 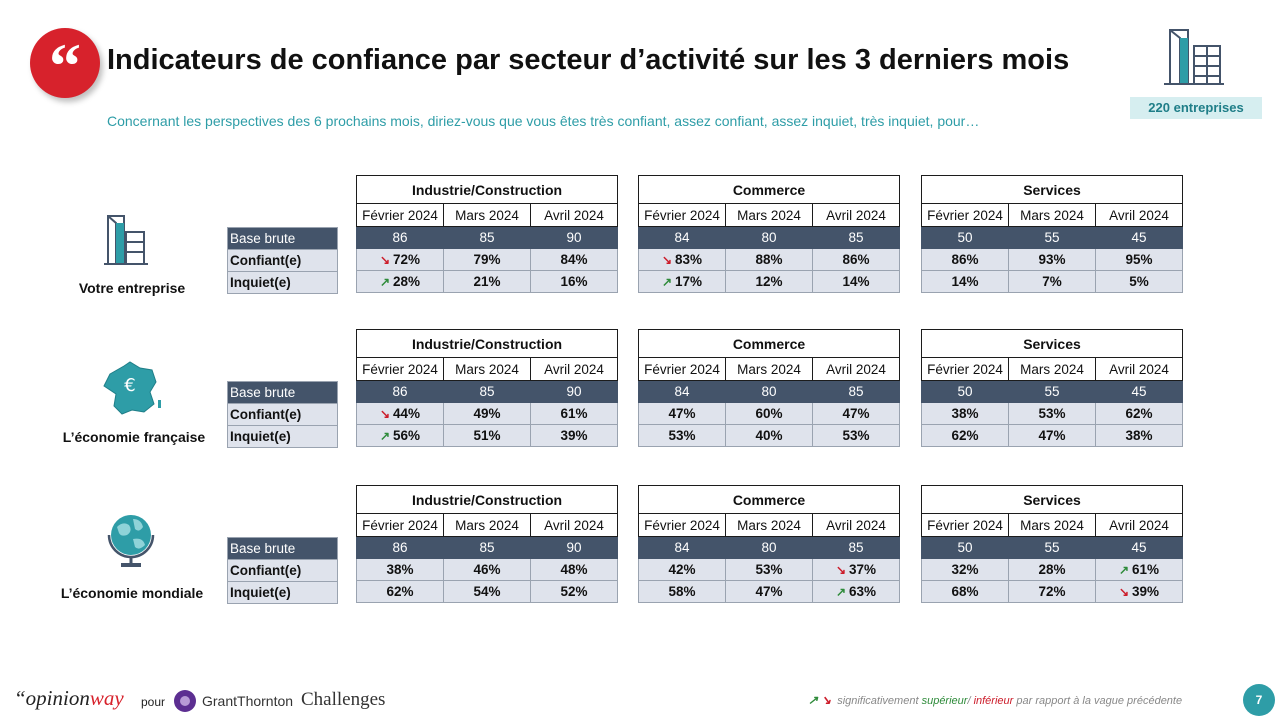 What do you see at coordinates (400, 413) in the screenshot?
I see `confiant-cell: ↘ 44%` at bounding box center [400, 413].